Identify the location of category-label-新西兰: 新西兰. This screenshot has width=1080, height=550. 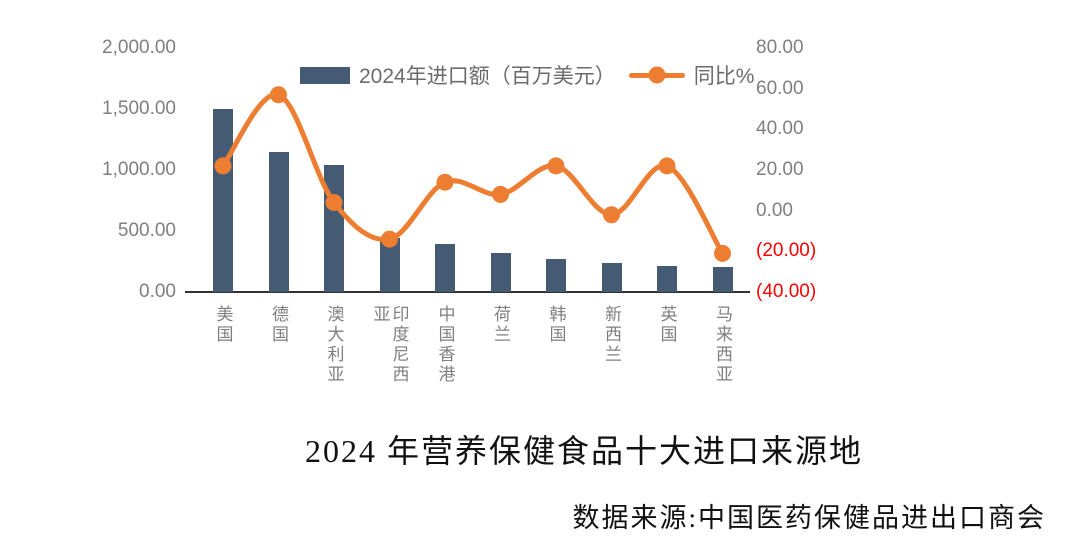
(611, 335).